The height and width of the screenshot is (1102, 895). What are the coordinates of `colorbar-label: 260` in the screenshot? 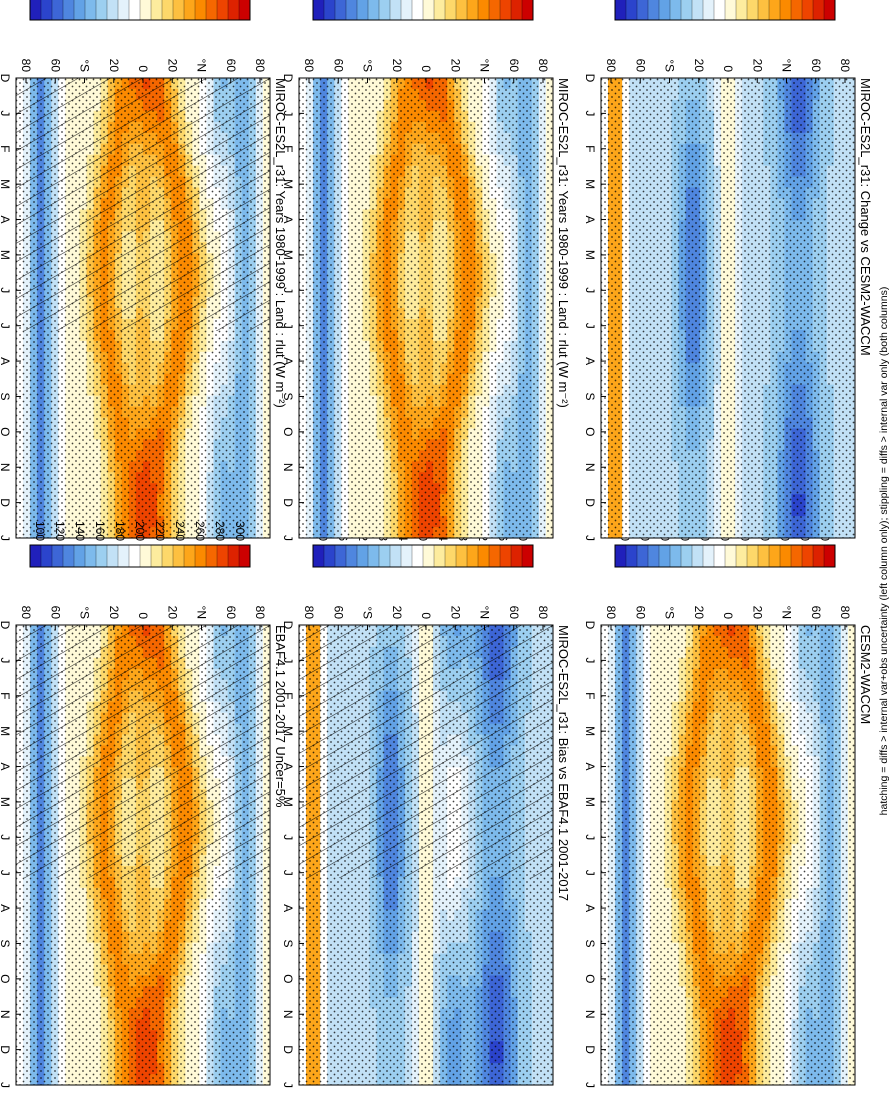 It's located at (200, 531).